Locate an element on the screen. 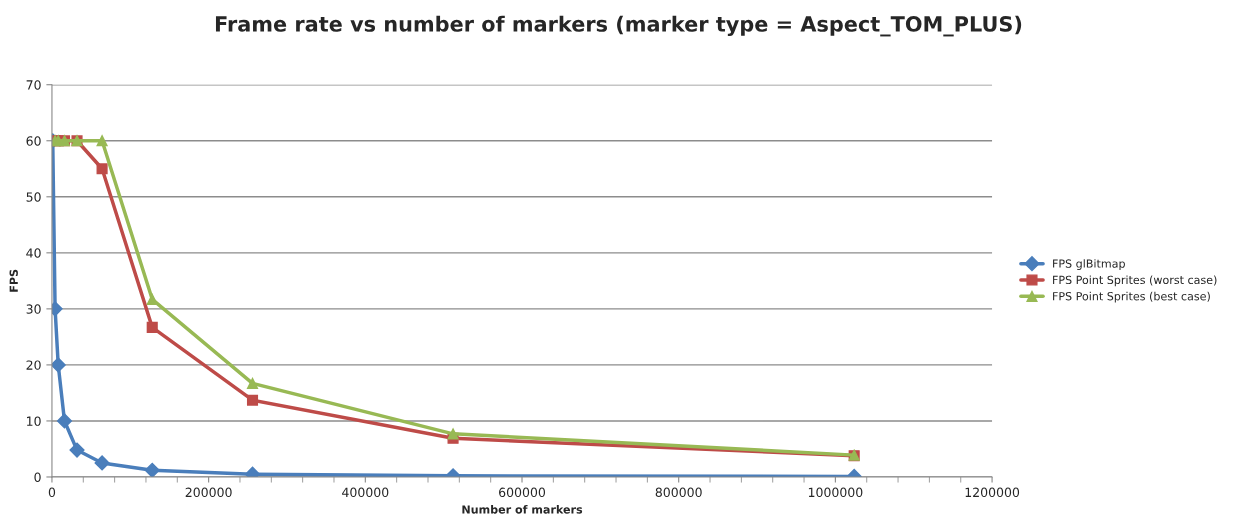 The width and height of the screenshot is (1237, 523). x-tick-label: 1000000 is located at coordinates (835, 492).